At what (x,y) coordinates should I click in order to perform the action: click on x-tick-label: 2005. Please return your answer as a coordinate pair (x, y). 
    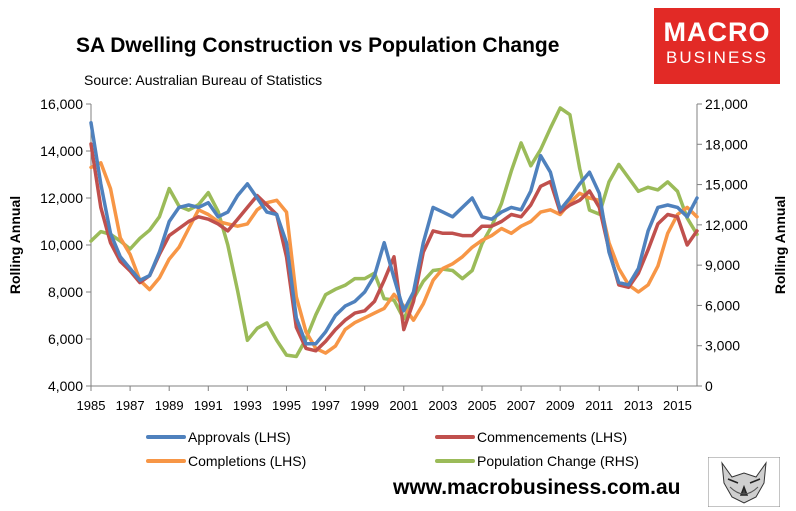
    Looking at the image, I should click on (482, 405).